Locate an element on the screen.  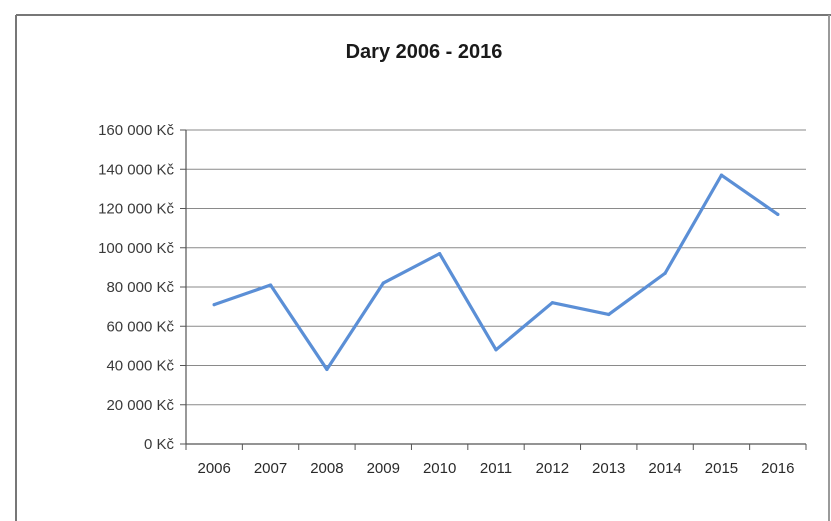
y-tick-label: 160 000 Kč is located at coordinates (136, 130).